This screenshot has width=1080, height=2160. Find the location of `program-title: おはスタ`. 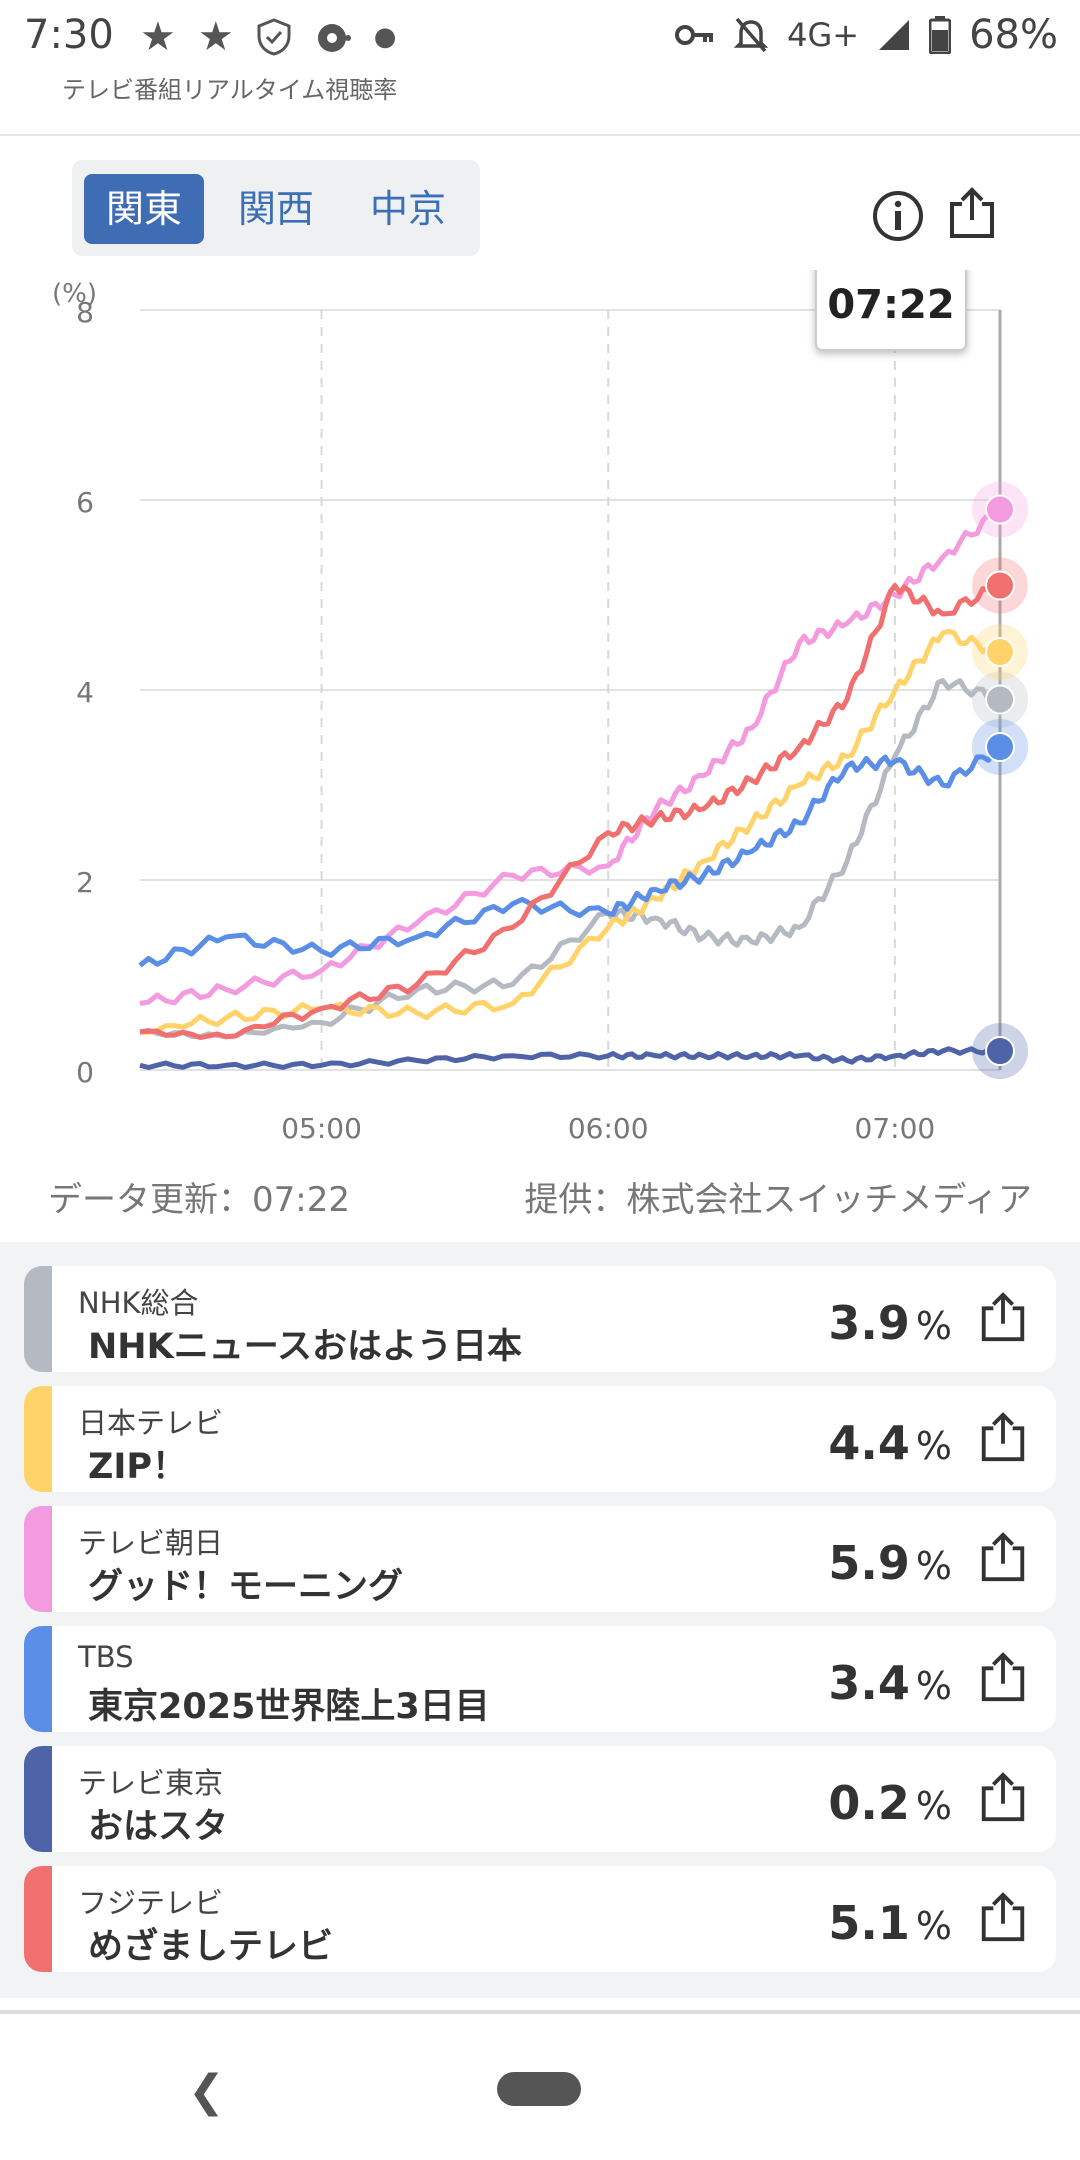

program-title: おはスタ is located at coordinates (158, 1827).